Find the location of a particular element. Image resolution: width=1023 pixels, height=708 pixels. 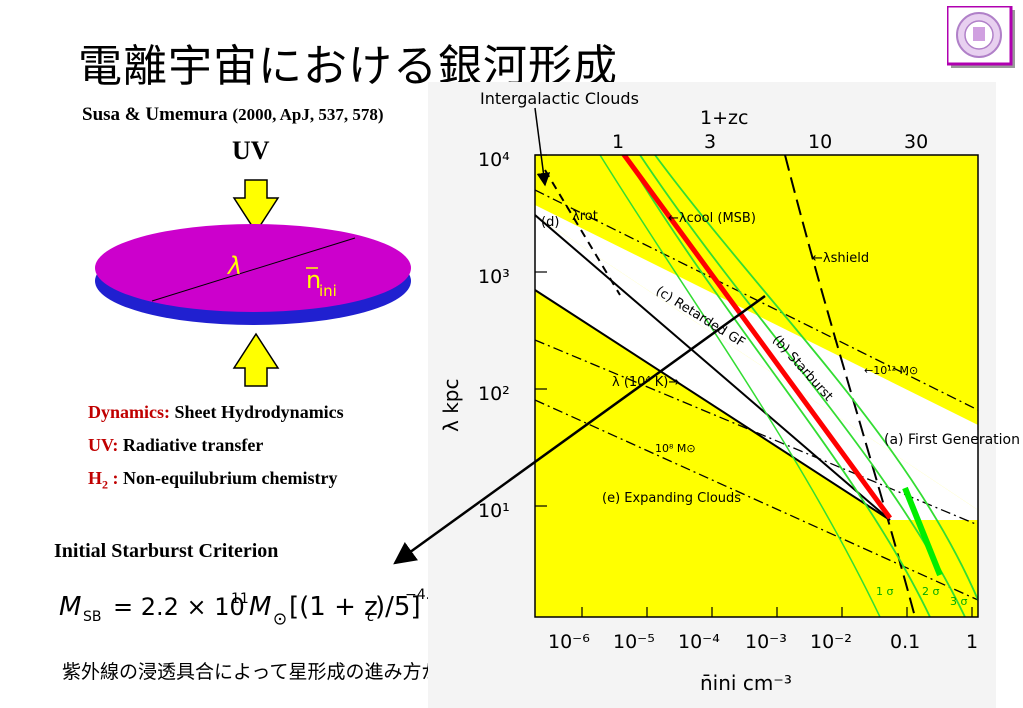

x-tick-label: 1 is located at coordinates (972, 642).